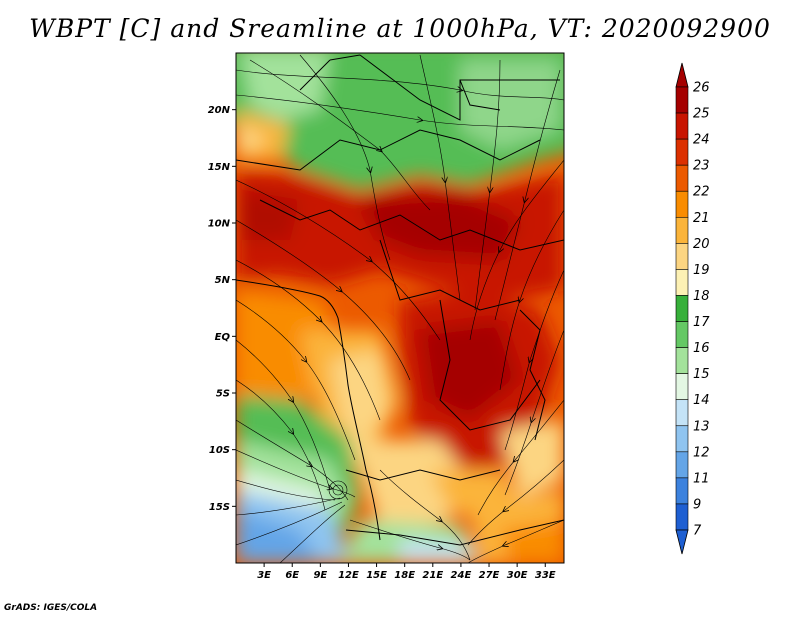 This screenshot has width=800, height=618. What do you see at coordinates (292, 575) in the screenshot?
I see `lon-label: 6E` at bounding box center [292, 575].